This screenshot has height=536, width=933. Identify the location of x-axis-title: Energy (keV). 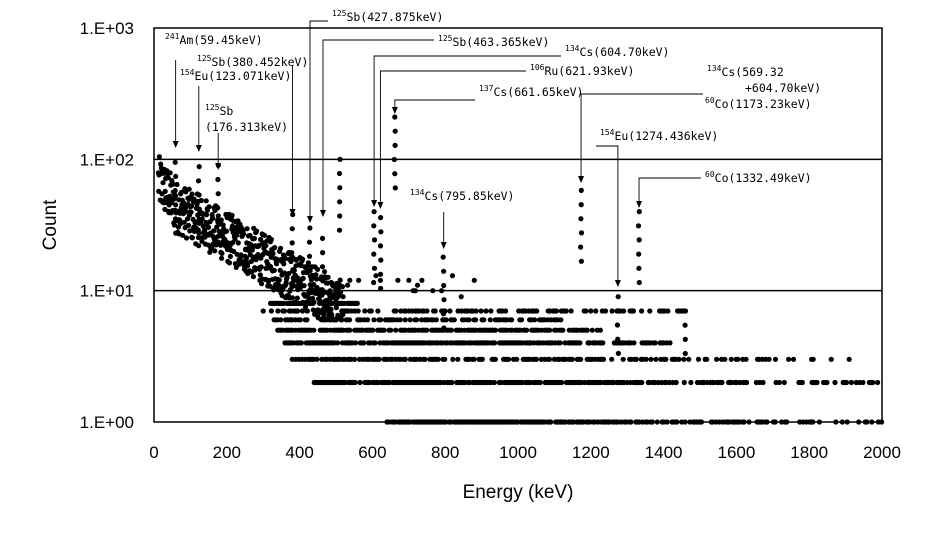
(518, 492).